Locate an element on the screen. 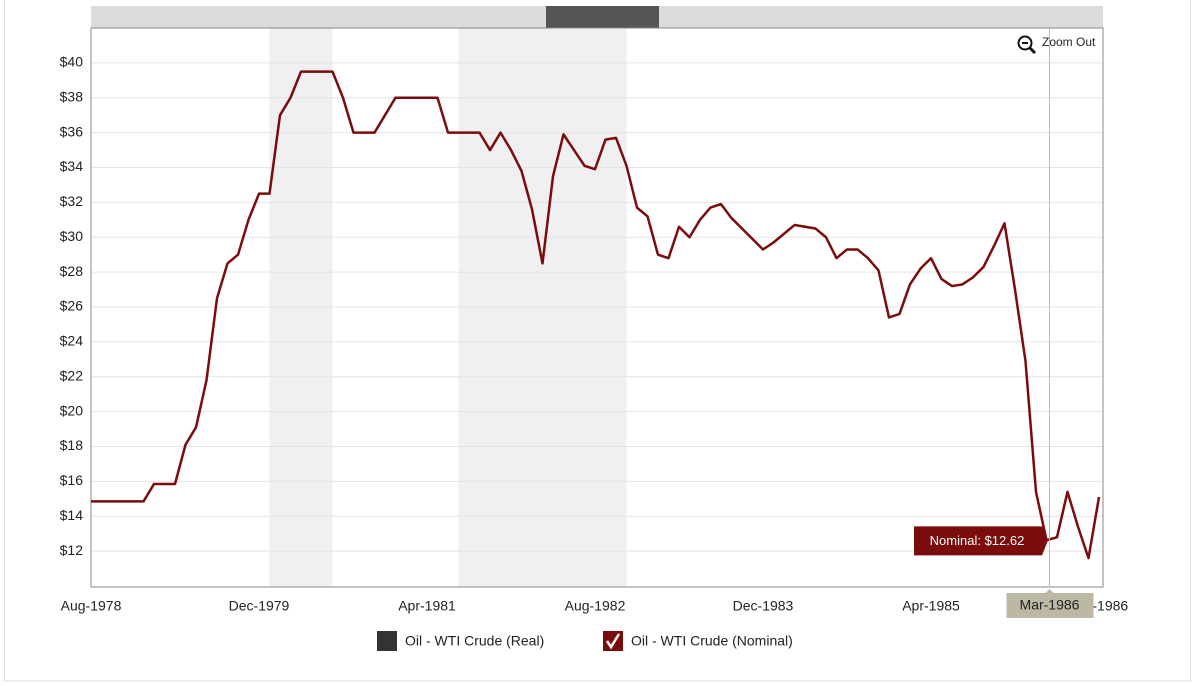  y-tick-label: $22 is located at coordinates (72, 375).